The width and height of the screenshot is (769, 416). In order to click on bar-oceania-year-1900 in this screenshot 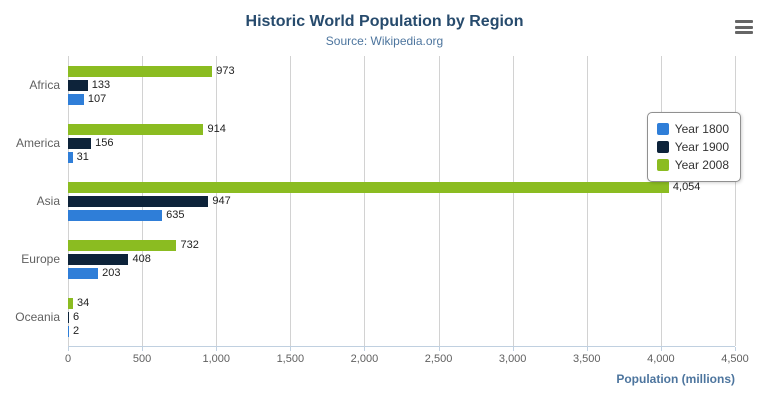, I will do `click(68, 317)`.